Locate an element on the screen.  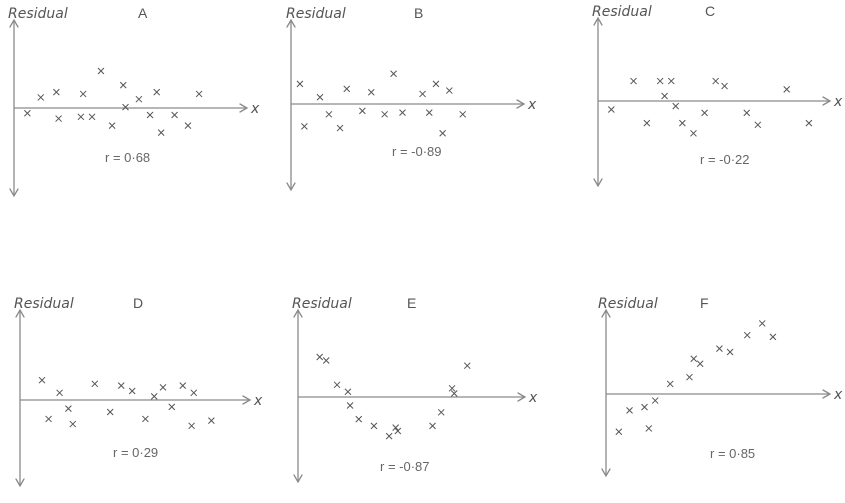
panel-title: D is located at coordinates (138, 303).